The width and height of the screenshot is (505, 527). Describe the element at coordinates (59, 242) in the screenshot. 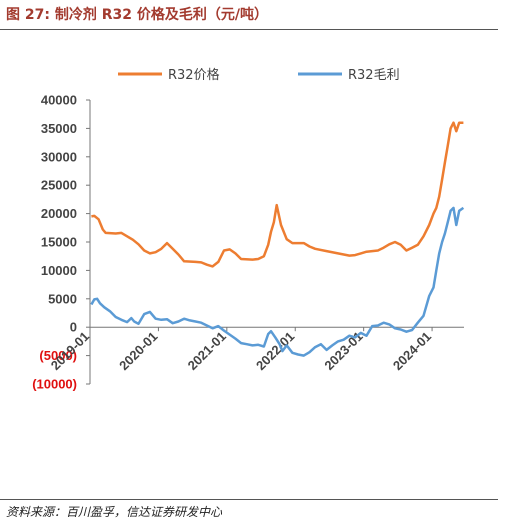

I see `y-tick-label: 15000` at that location.